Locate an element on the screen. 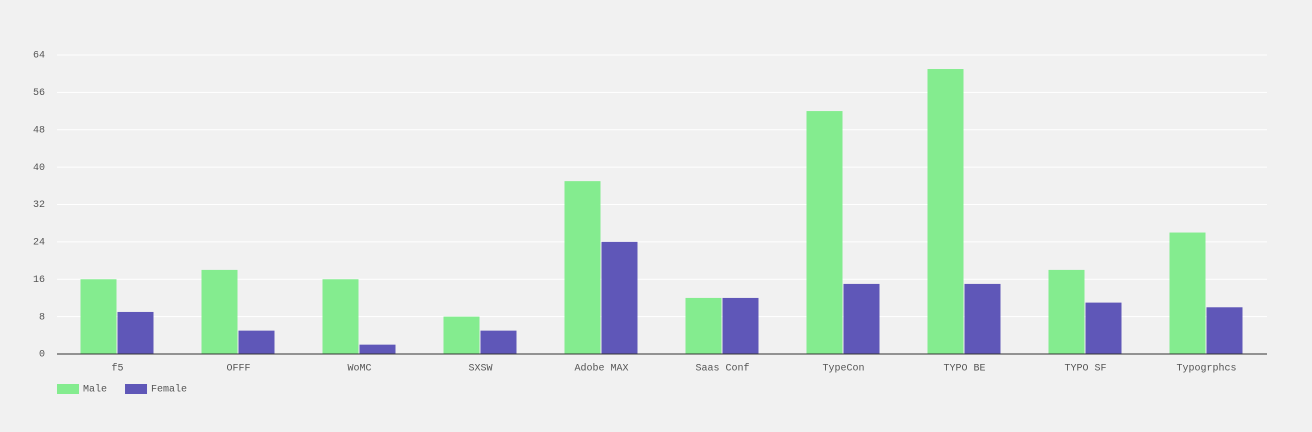  x-tick-label: WoMC is located at coordinates (359, 369).